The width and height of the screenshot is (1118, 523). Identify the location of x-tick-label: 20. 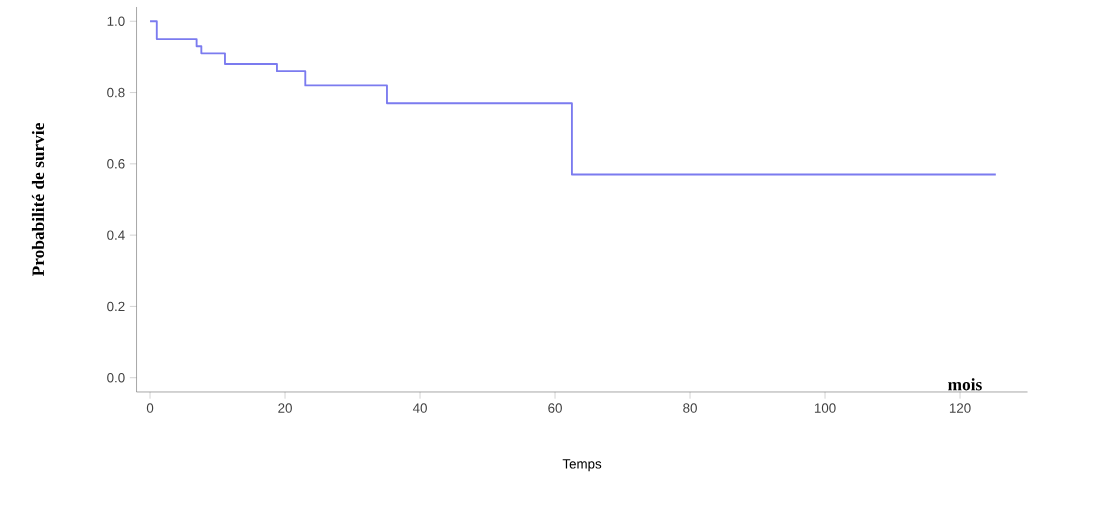
(285, 408).